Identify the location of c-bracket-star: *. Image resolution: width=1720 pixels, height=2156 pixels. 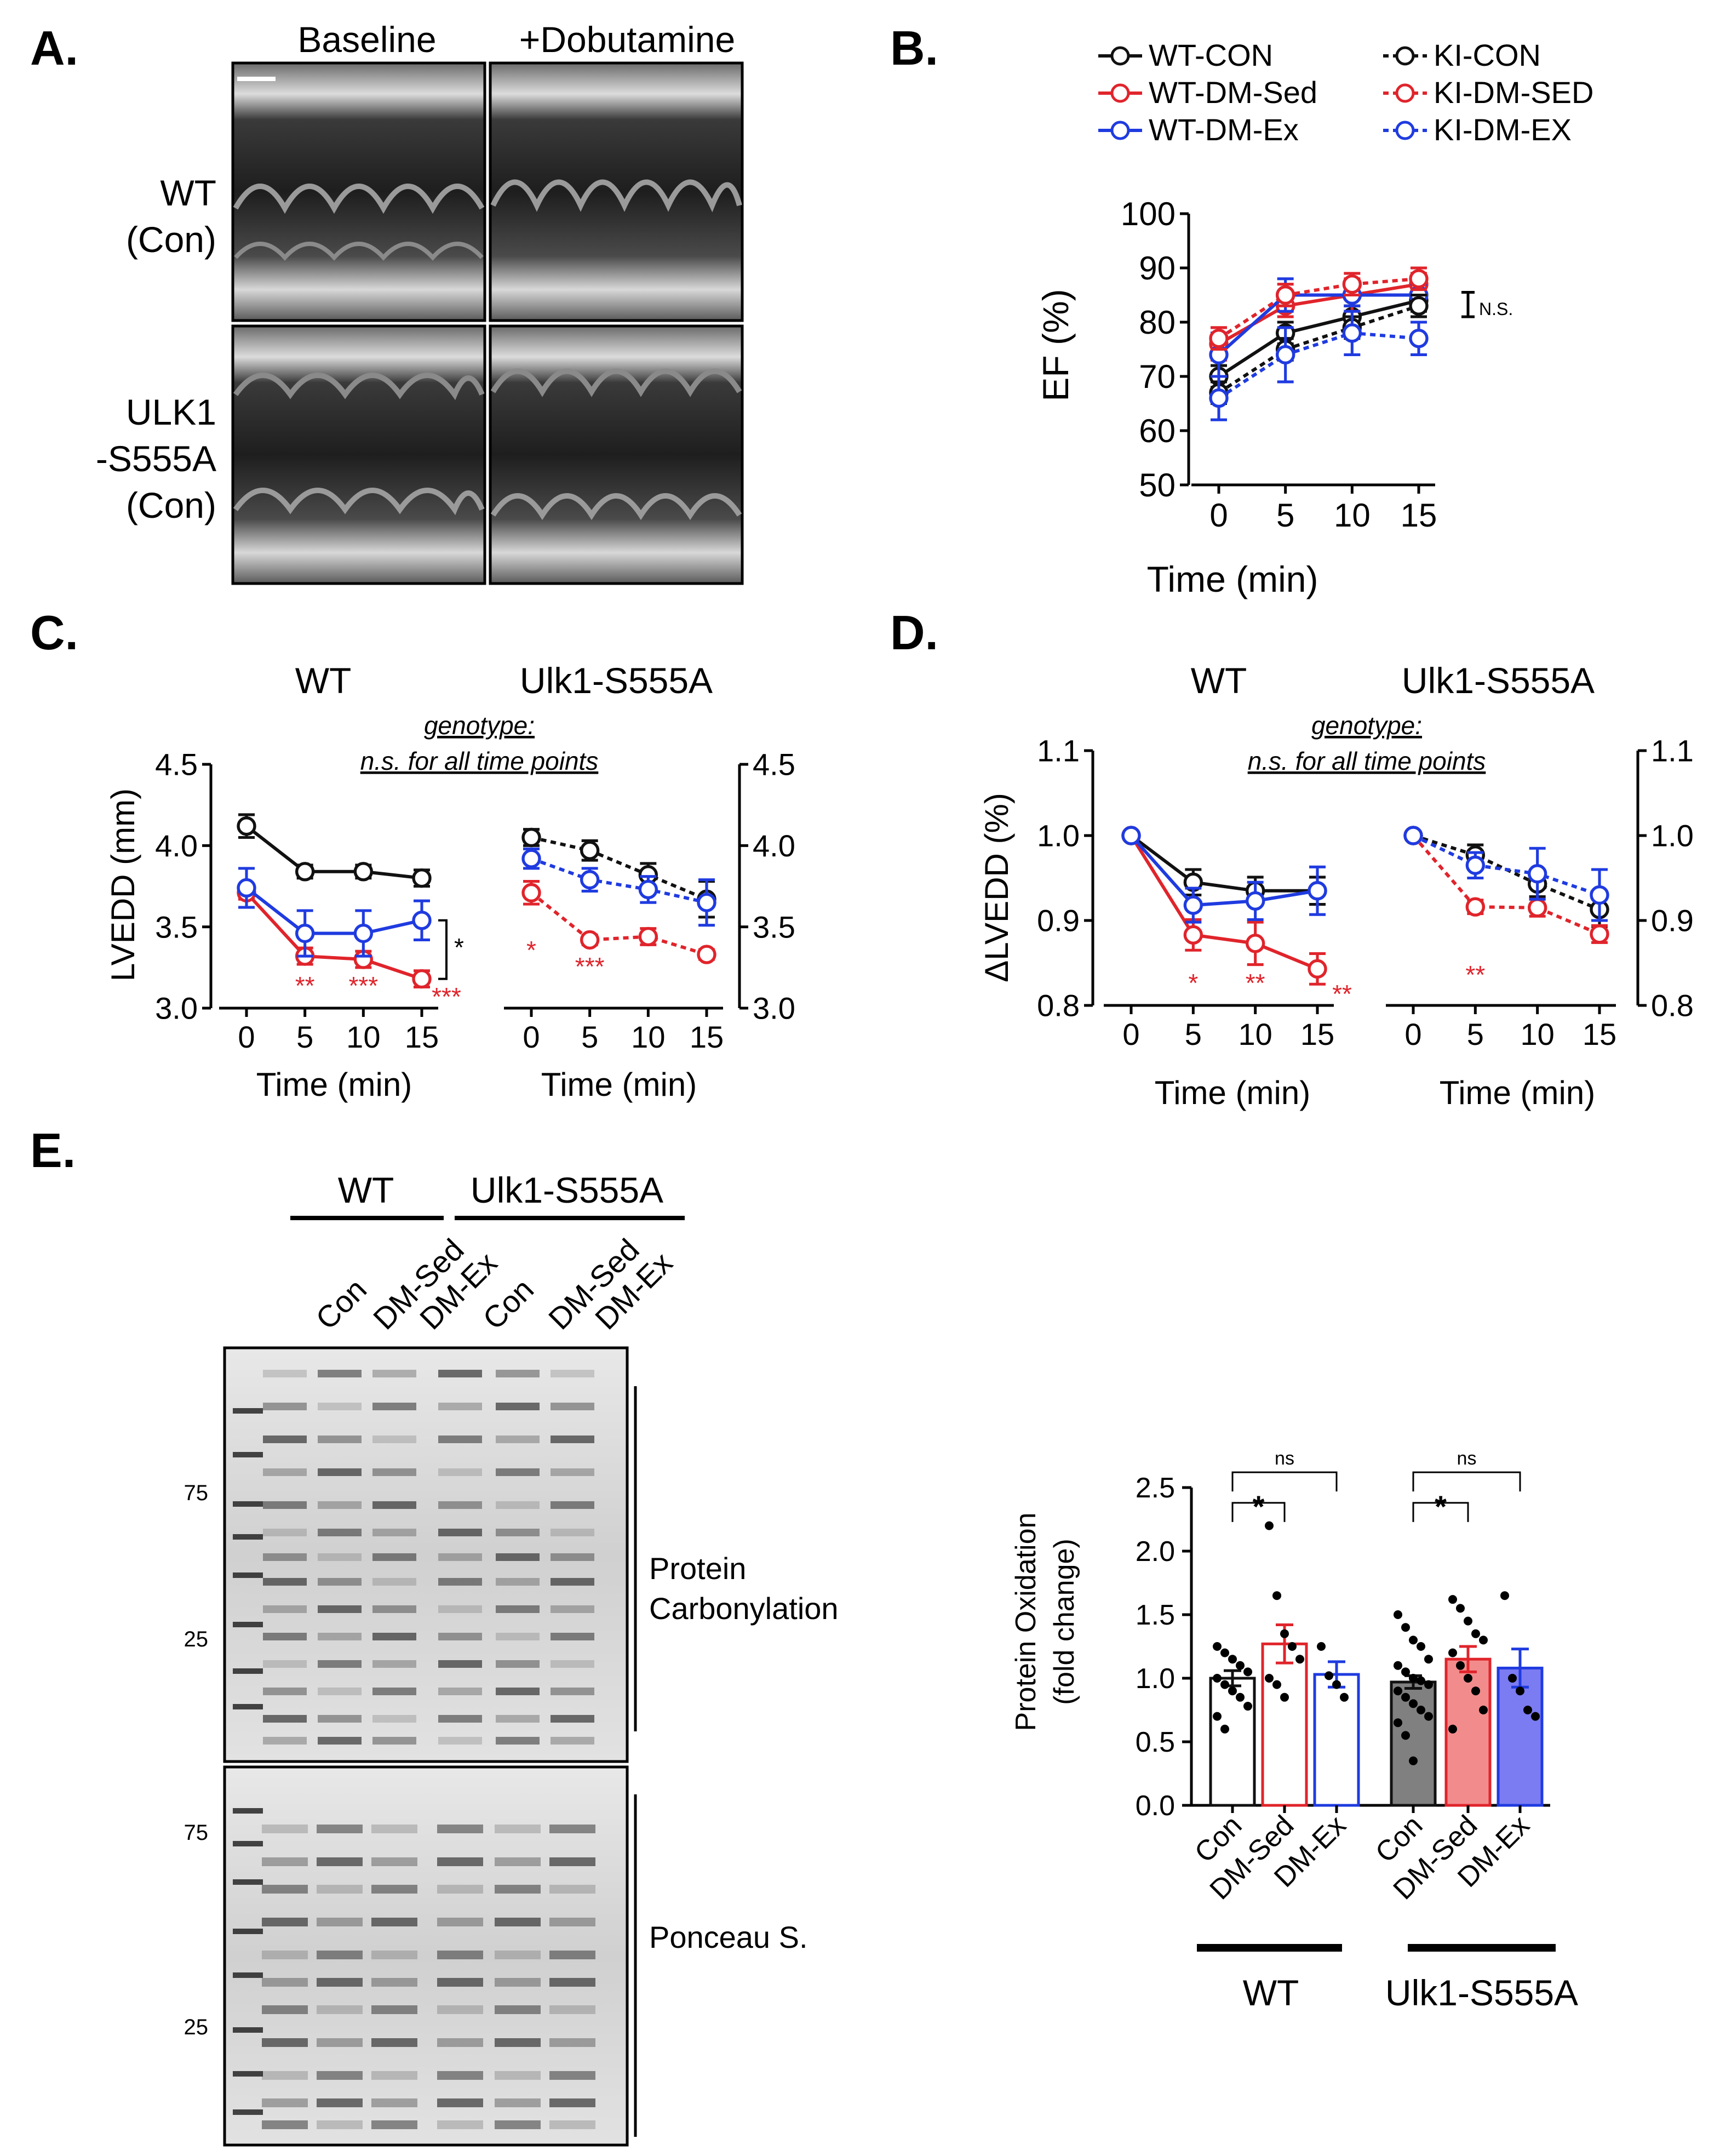
(459, 947).